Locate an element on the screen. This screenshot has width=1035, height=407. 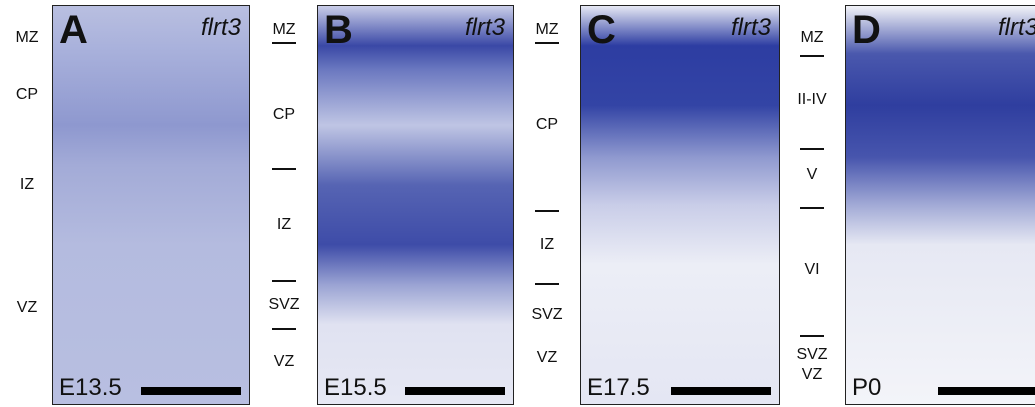
panel-letter: D is located at coordinates (866, 30).